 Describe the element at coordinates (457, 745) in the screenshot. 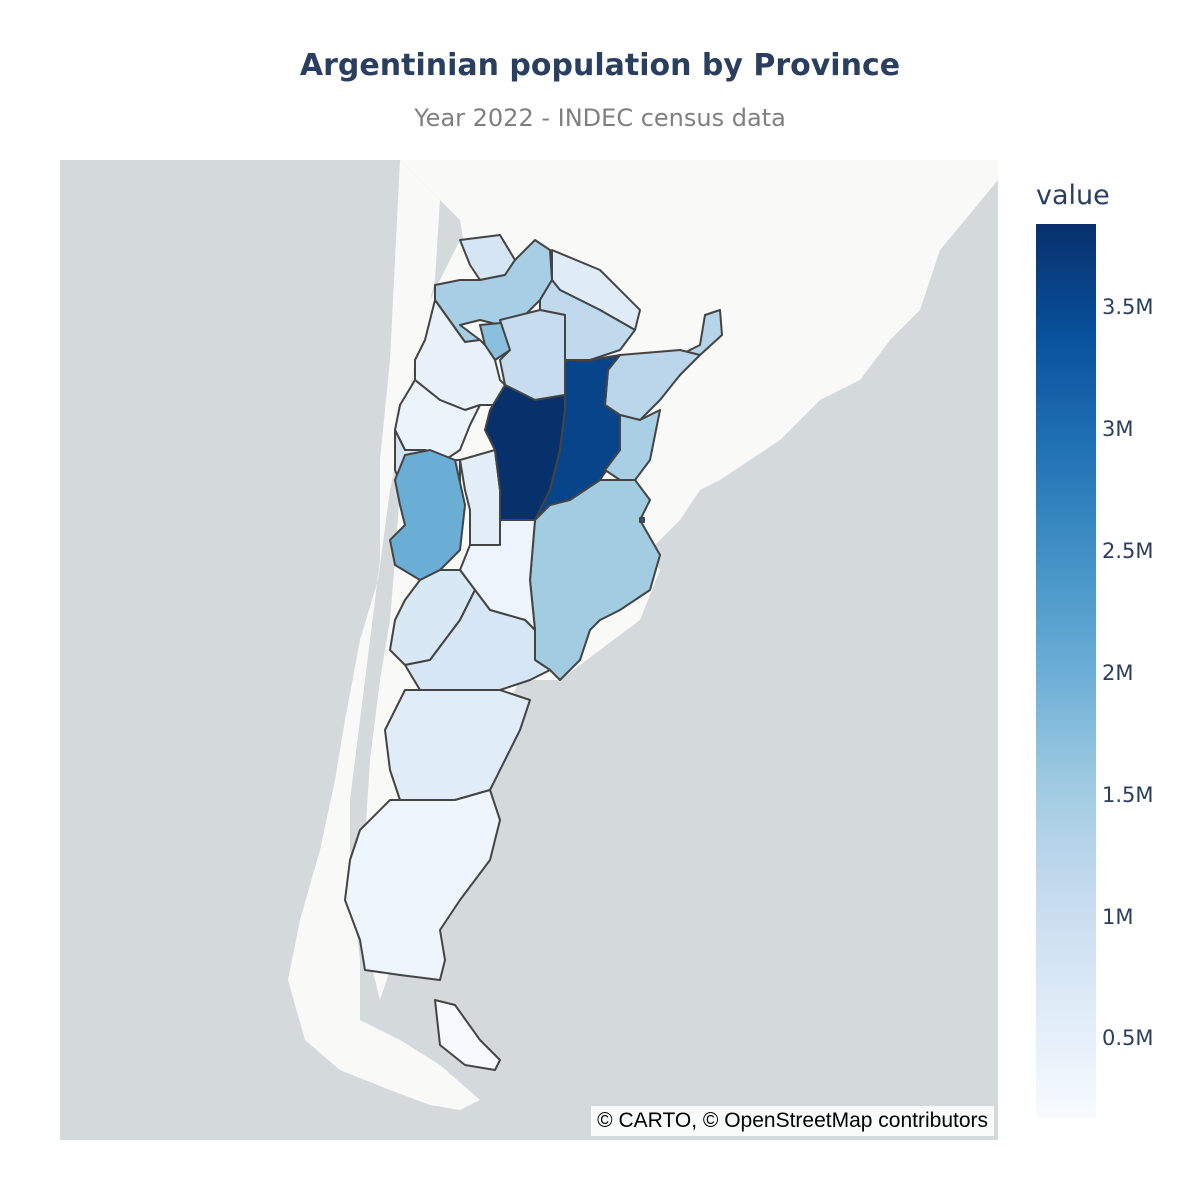

I see `province-chubut: Chubut` at that location.